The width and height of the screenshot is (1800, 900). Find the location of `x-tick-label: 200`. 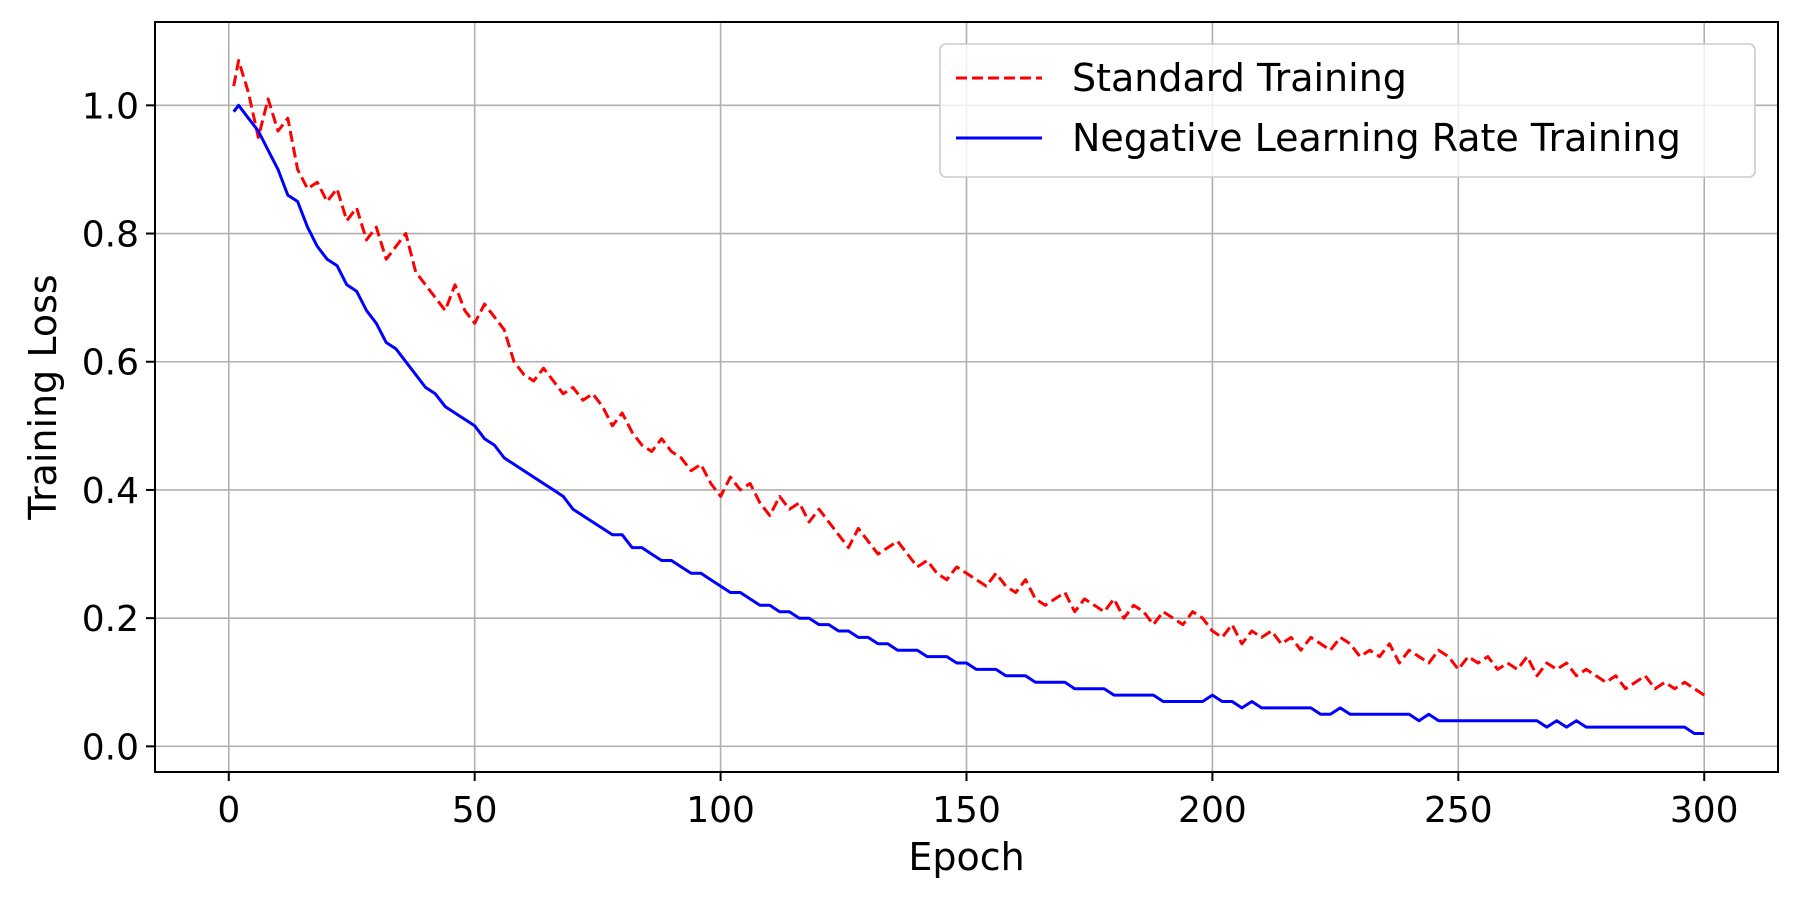

x-tick-label: 200 is located at coordinates (1212, 810).